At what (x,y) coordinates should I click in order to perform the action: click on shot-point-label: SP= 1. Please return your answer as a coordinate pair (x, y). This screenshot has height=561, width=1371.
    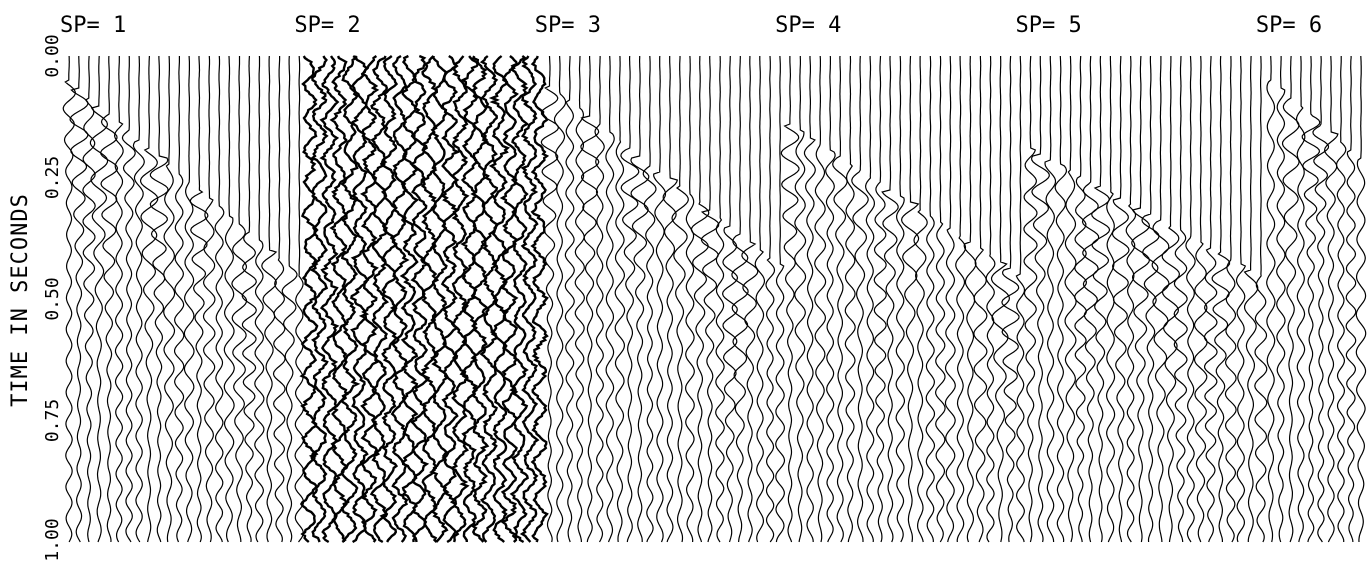
    Looking at the image, I should click on (93, 25).